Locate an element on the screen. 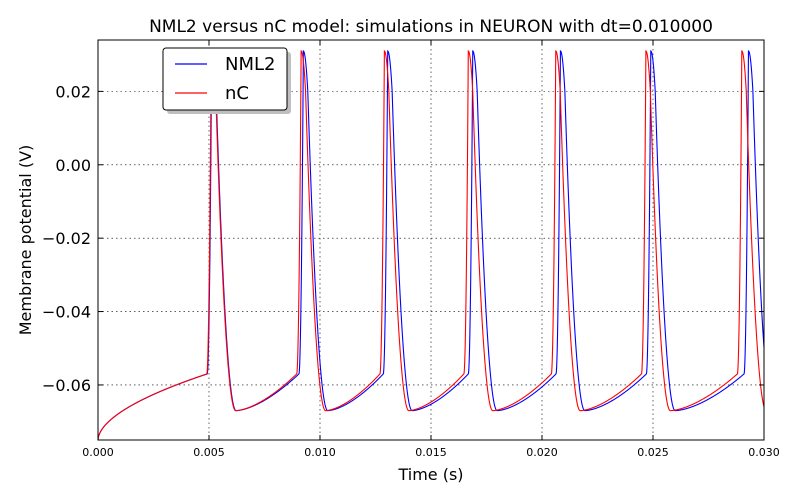 This screenshot has width=800, height=500. x-tick-label: 0.025 is located at coordinates (653, 452).